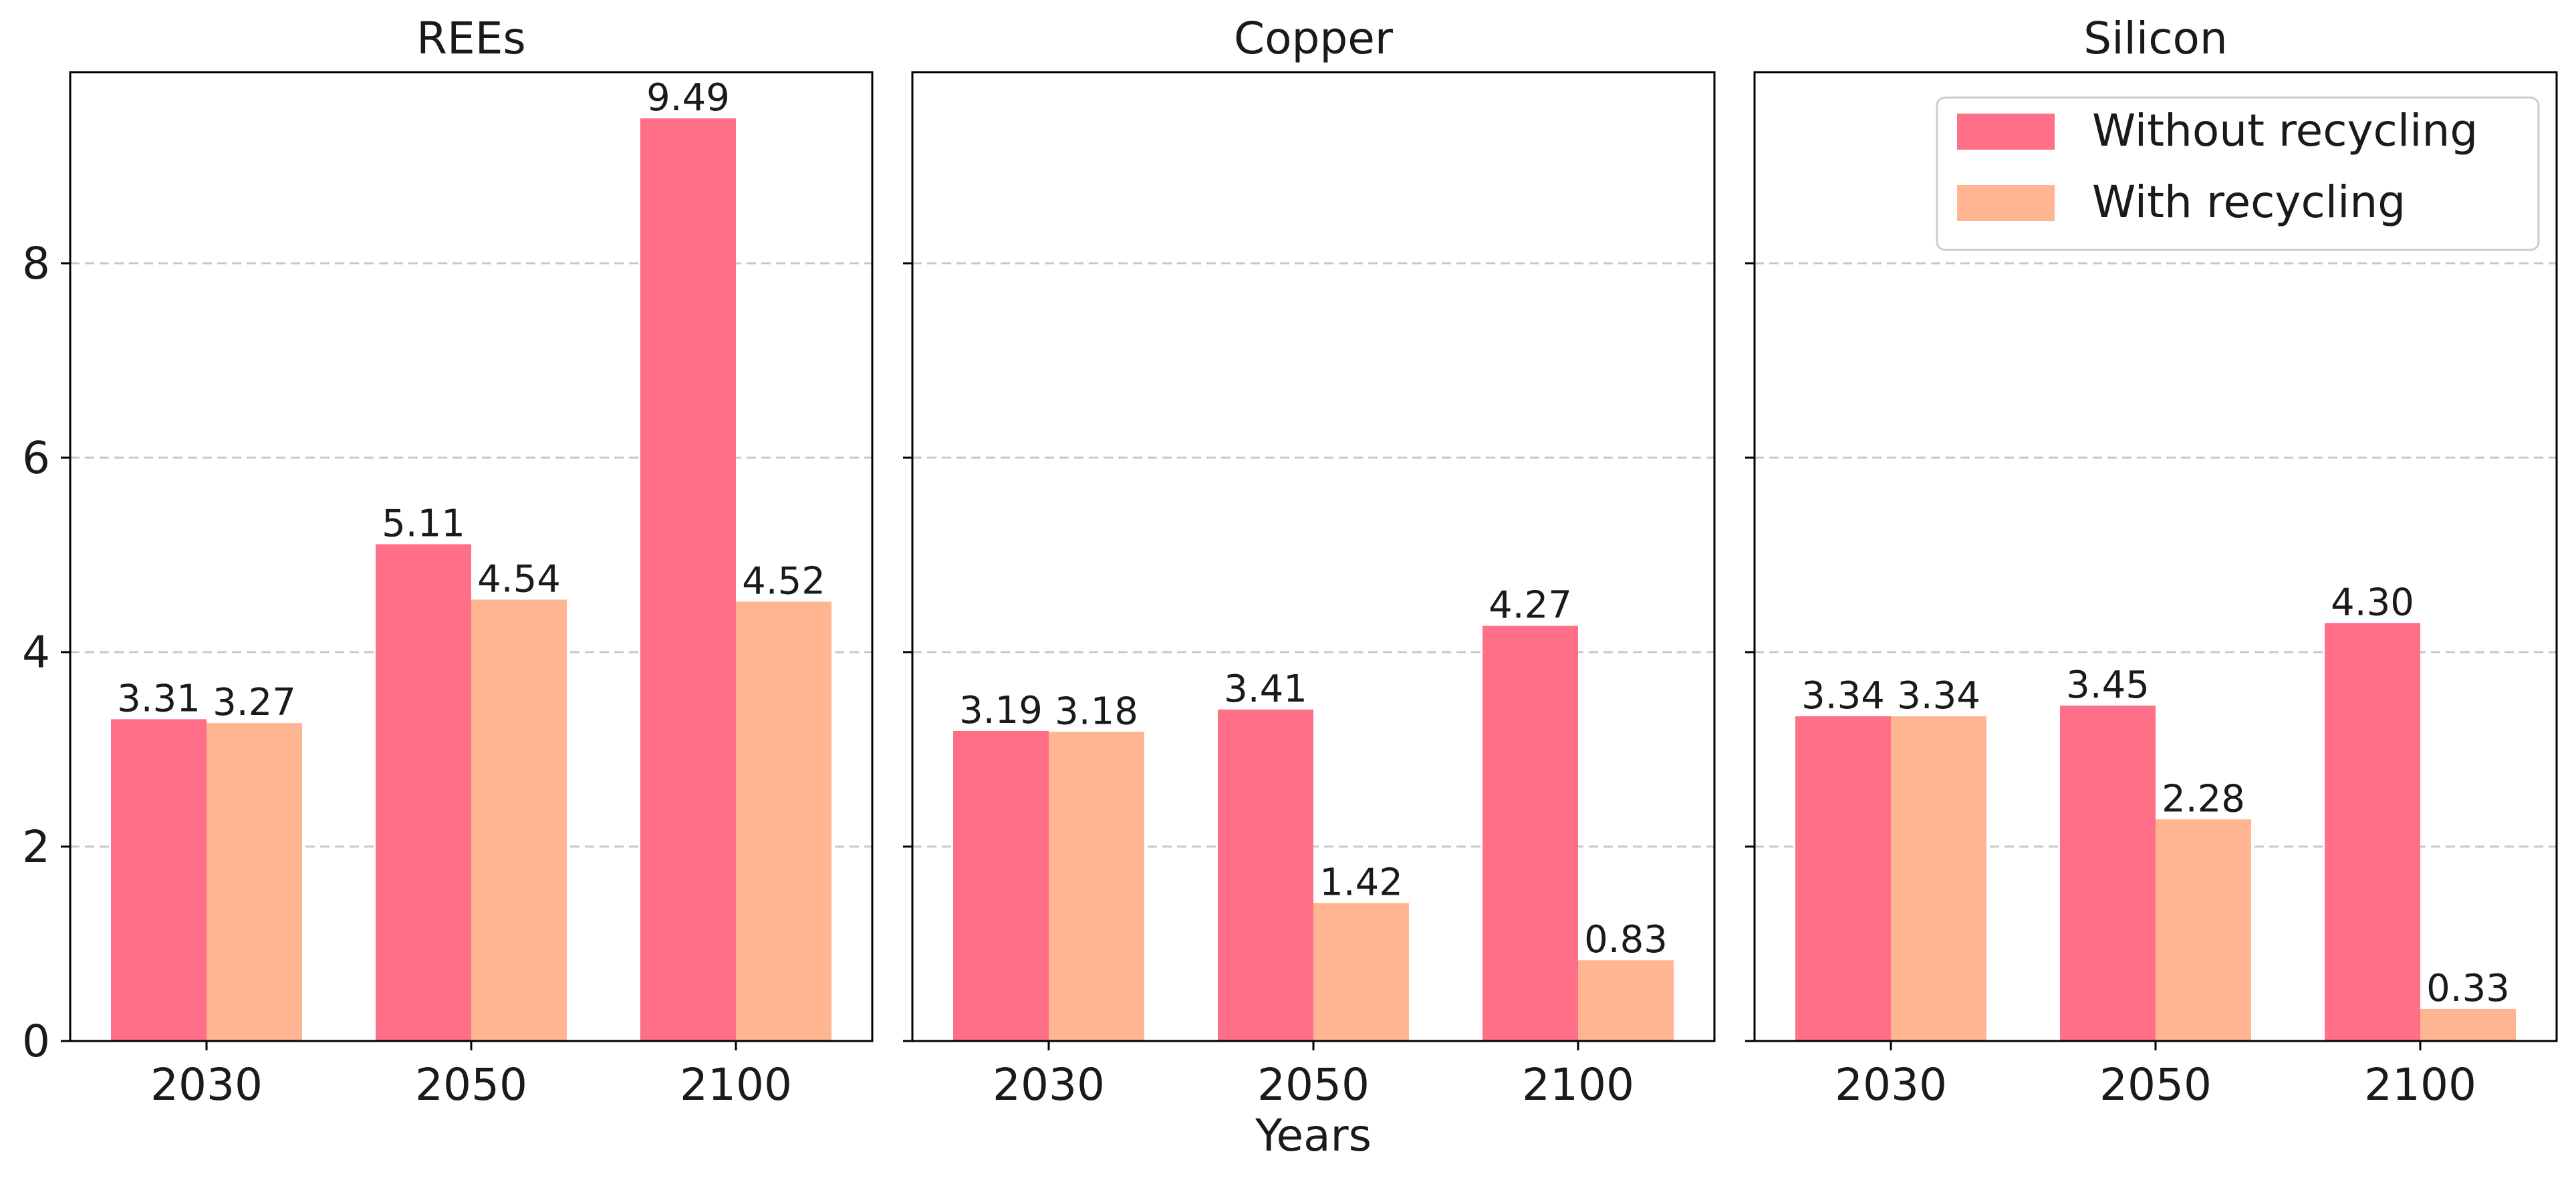 This screenshot has height=1184, width=2576. I want to click on x-axis-label: Years, so click(1314, 1136).